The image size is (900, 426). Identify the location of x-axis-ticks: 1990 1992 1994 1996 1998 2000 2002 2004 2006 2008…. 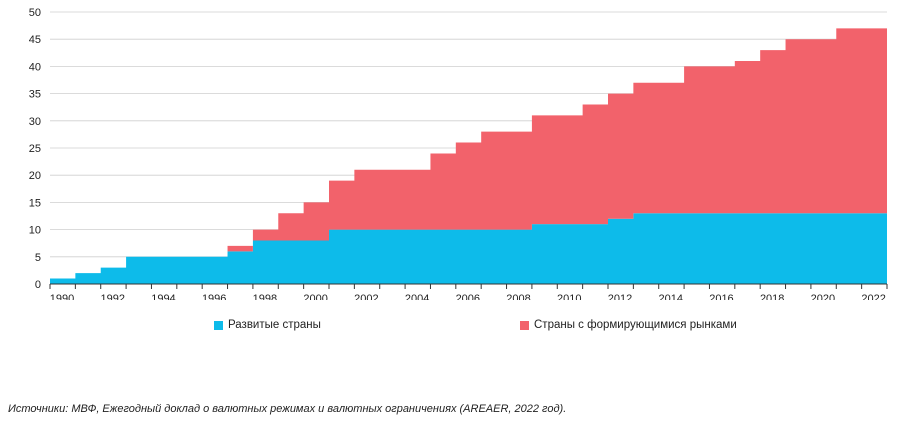
(468, 292).